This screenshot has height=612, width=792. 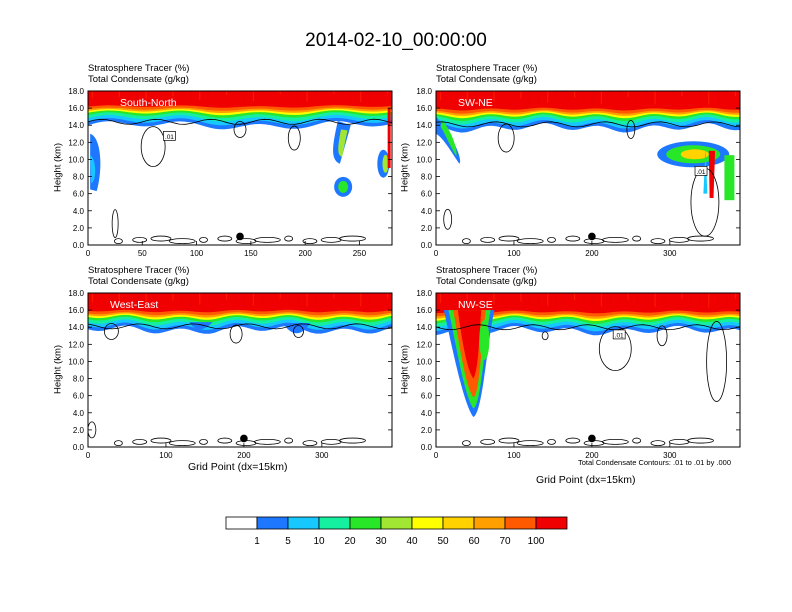 What do you see at coordinates (139, 270) in the screenshot?
I see `panel3-header-line1: Stratosphere Tracer (%)` at bounding box center [139, 270].